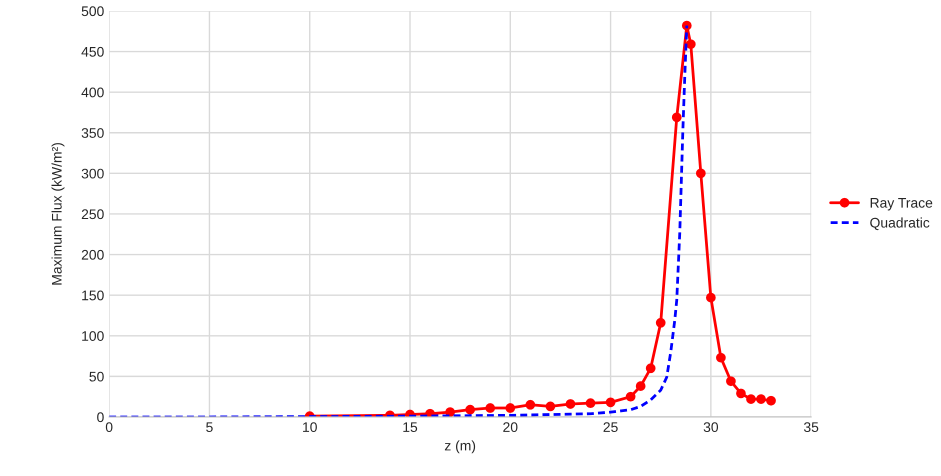  I want to click on y-tick-label: 100, so click(93, 336).